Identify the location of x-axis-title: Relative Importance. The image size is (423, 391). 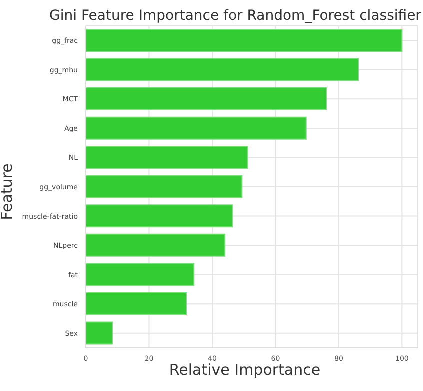
(245, 370).